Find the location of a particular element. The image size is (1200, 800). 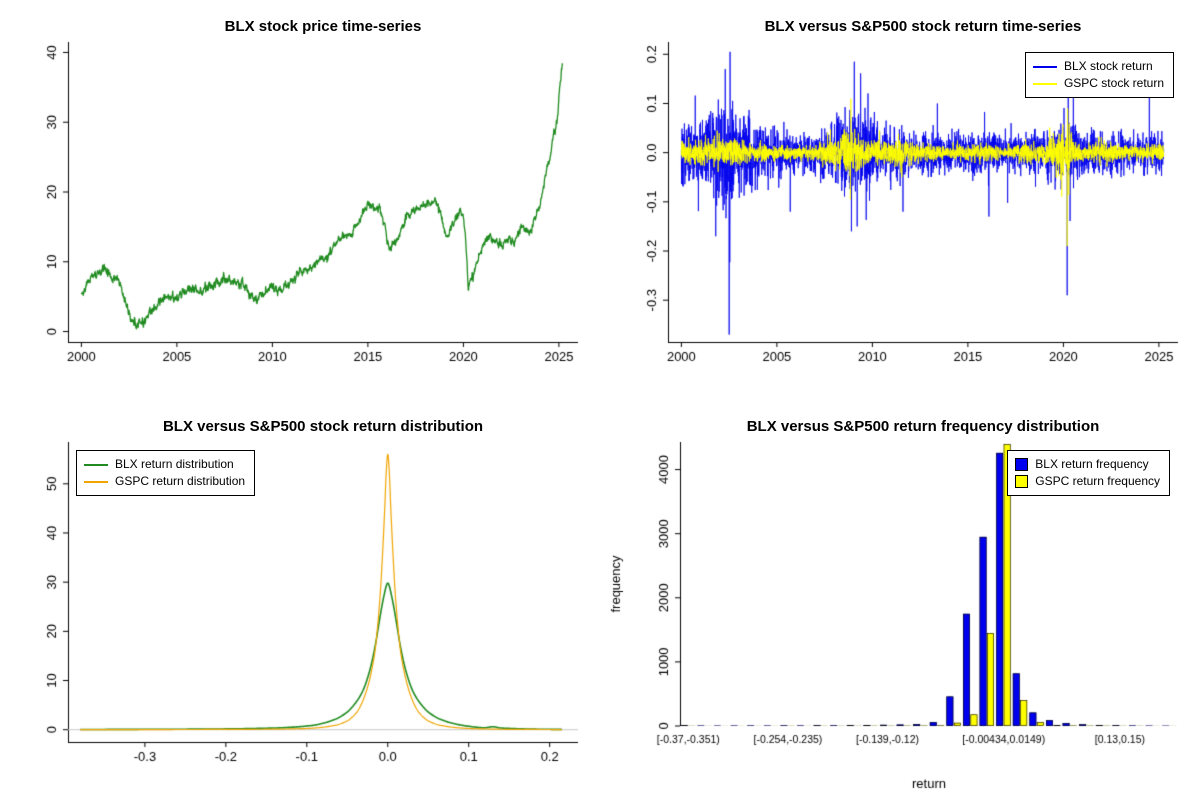

legend-label-gspc-frequency: GSPC return frequency is located at coordinates (1097, 481).